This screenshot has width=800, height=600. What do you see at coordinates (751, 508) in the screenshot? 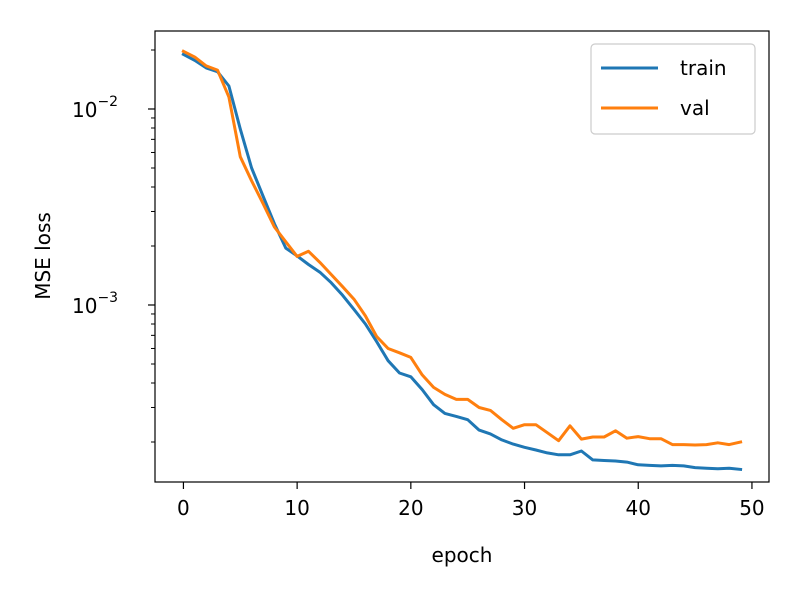
I see `x-tick-label: 50` at bounding box center [751, 508].